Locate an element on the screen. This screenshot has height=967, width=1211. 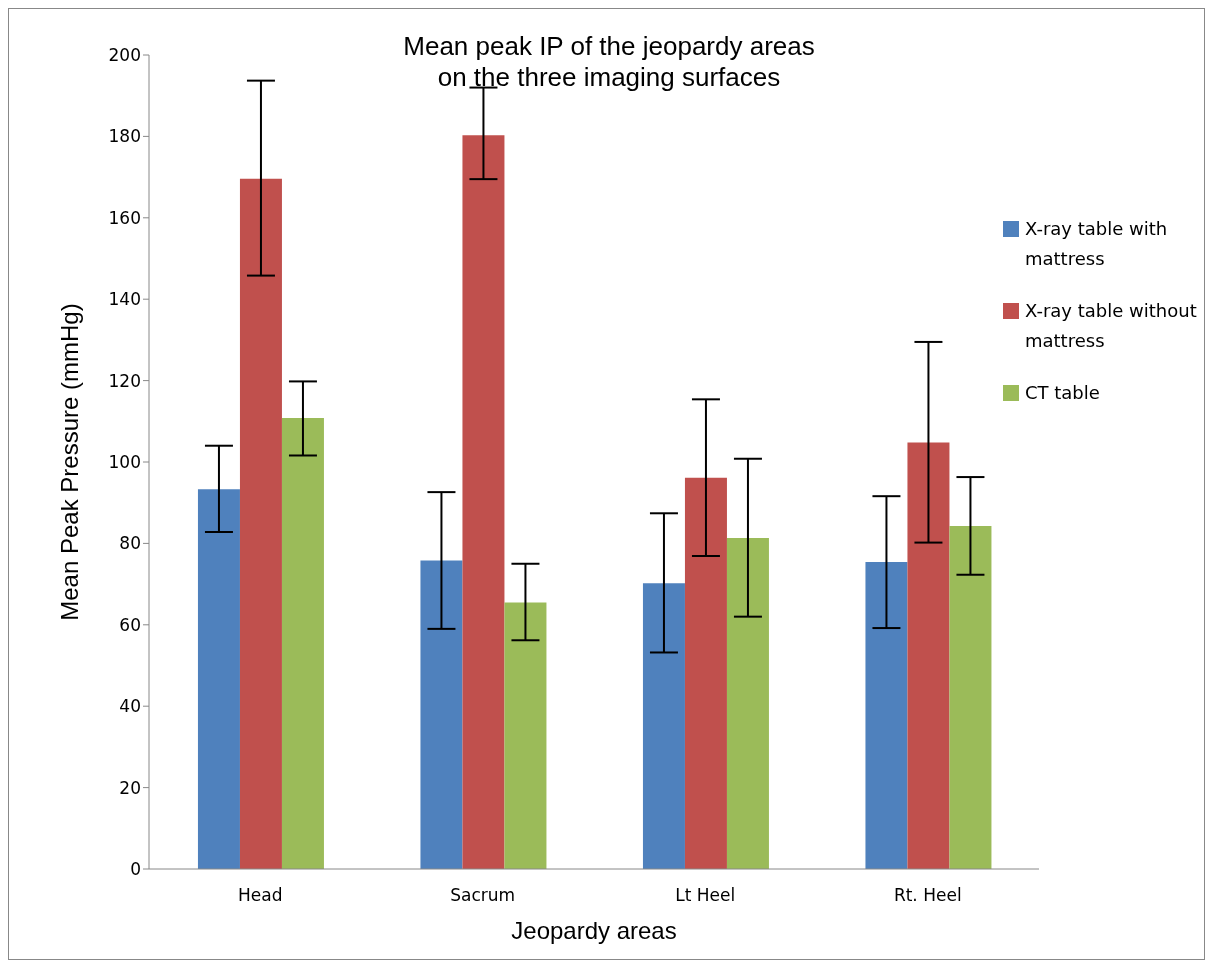
y-tick-label: 40 is located at coordinates (130, 706).